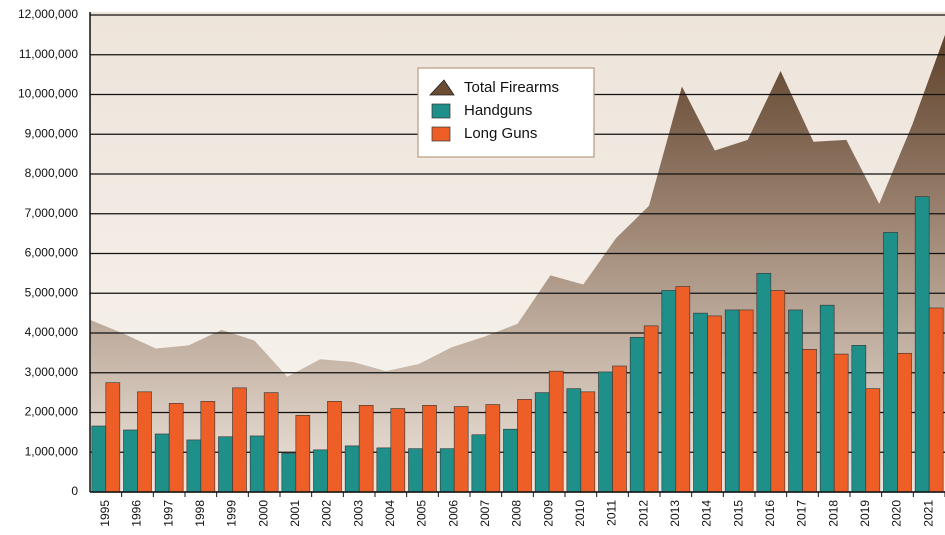 The image size is (945, 535). What do you see at coordinates (511, 87) in the screenshot?
I see `legend-label: Total Firearms` at bounding box center [511, 87].